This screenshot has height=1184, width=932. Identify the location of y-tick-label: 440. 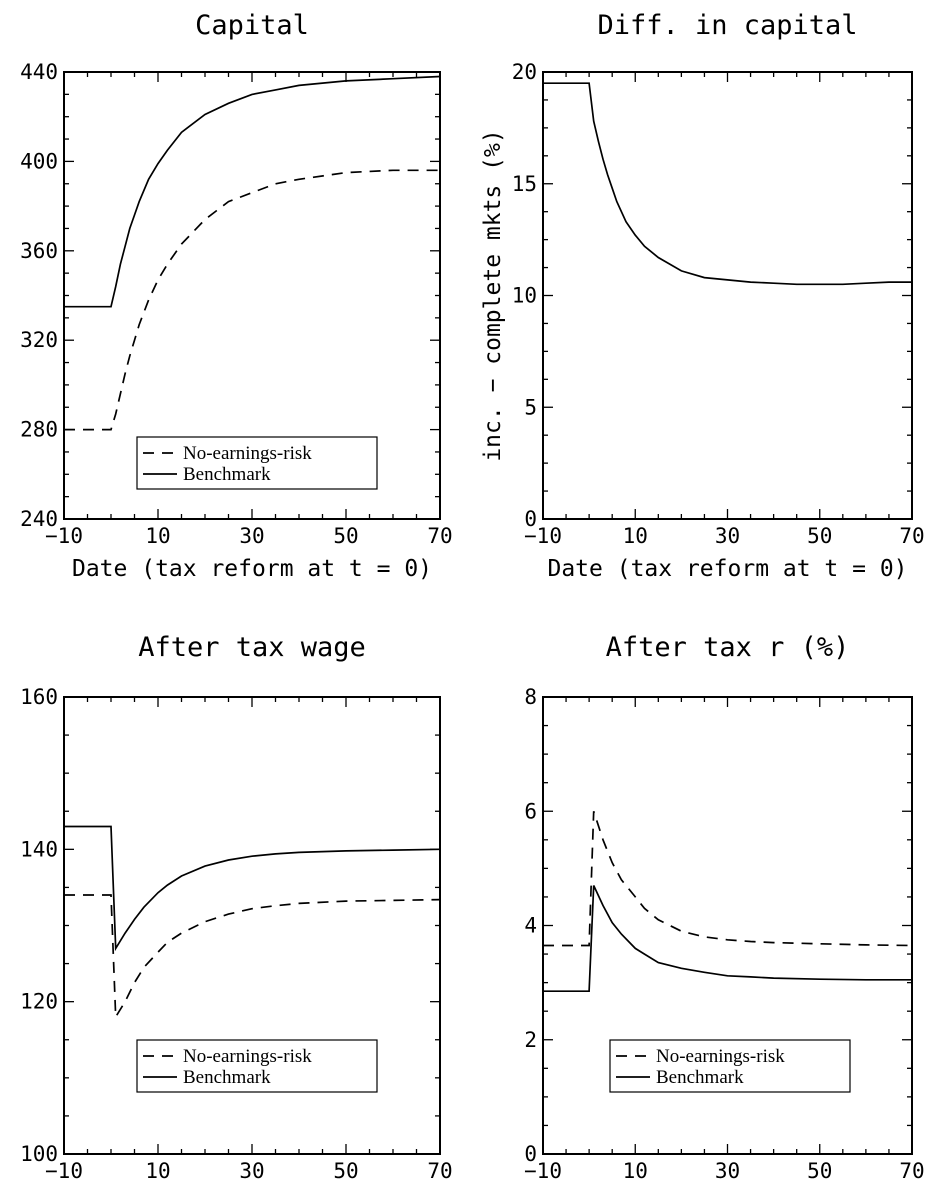
(39, 72).